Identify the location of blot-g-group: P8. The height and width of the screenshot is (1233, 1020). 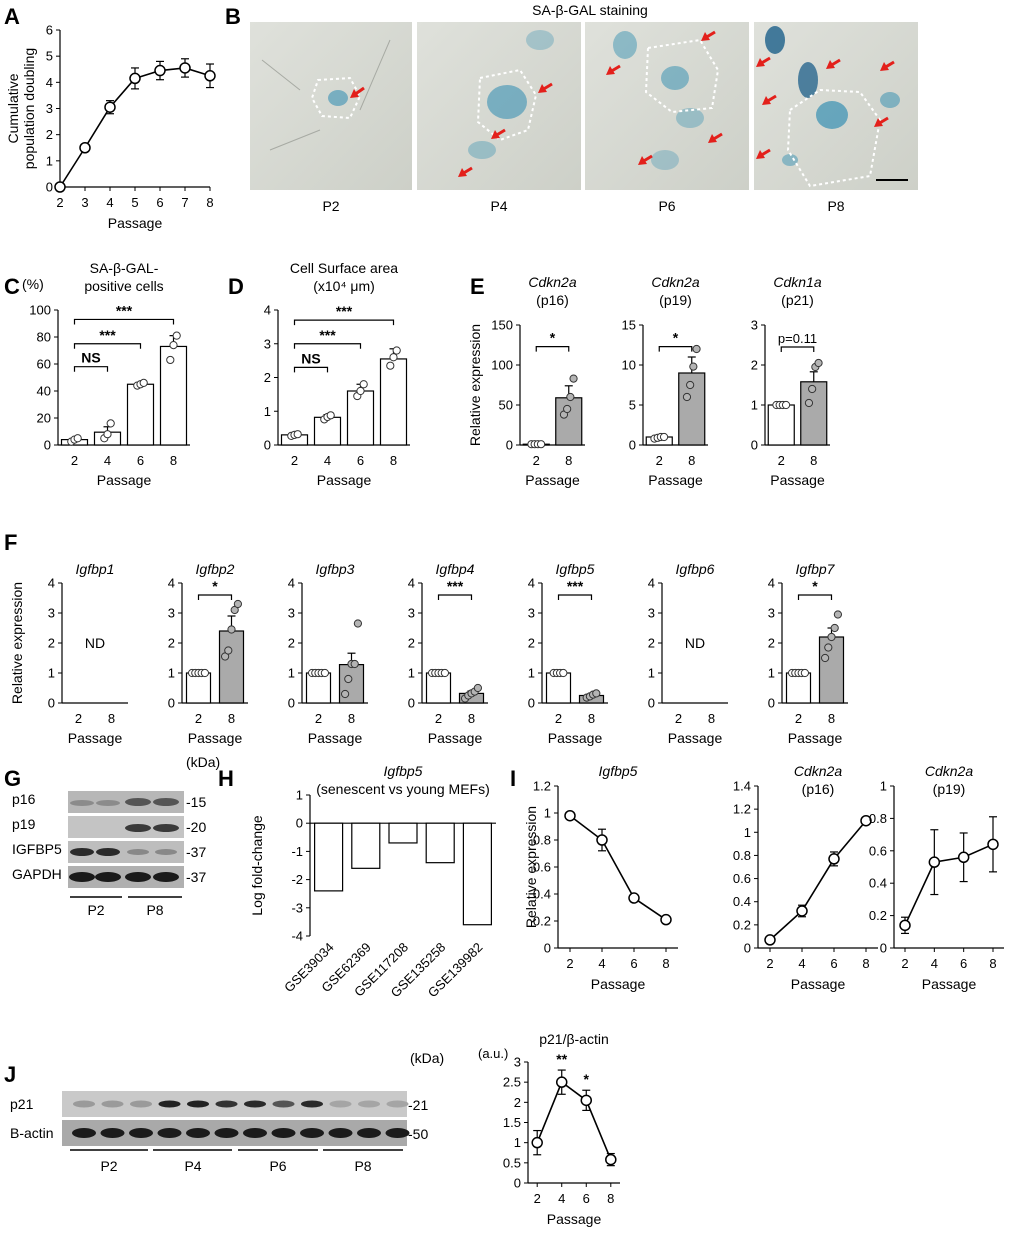
(154, 910).